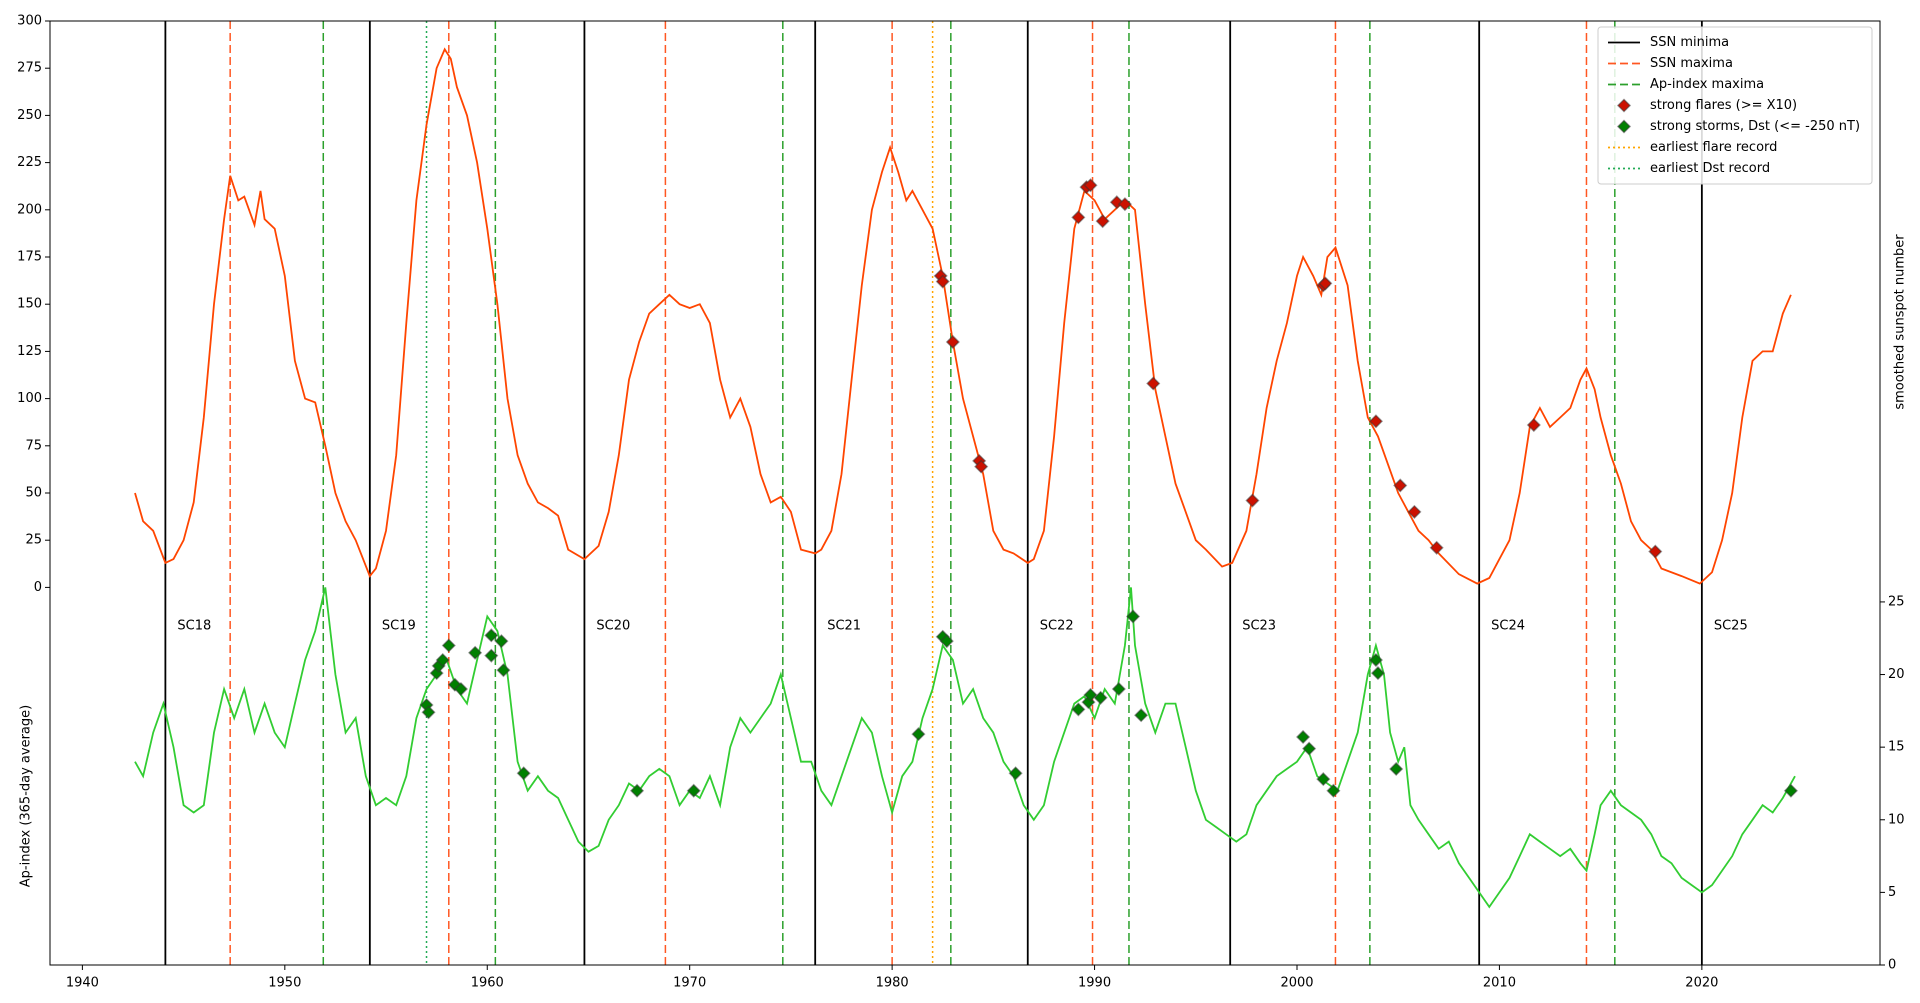 The width and height of the screenshot is (1920, 1003). Describe the element at coordinates (82, 983) in the screenshot. I see `x-tick-label: 1940` at that location.